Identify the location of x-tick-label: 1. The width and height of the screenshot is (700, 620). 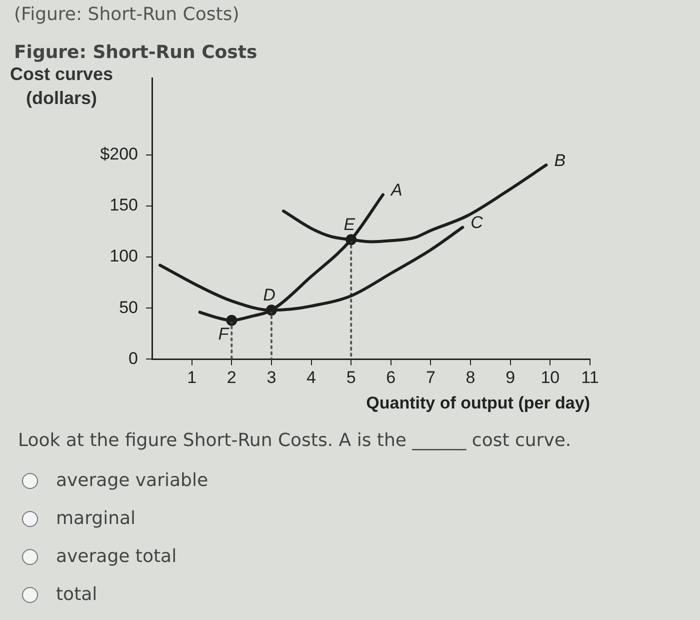
(192, 378).